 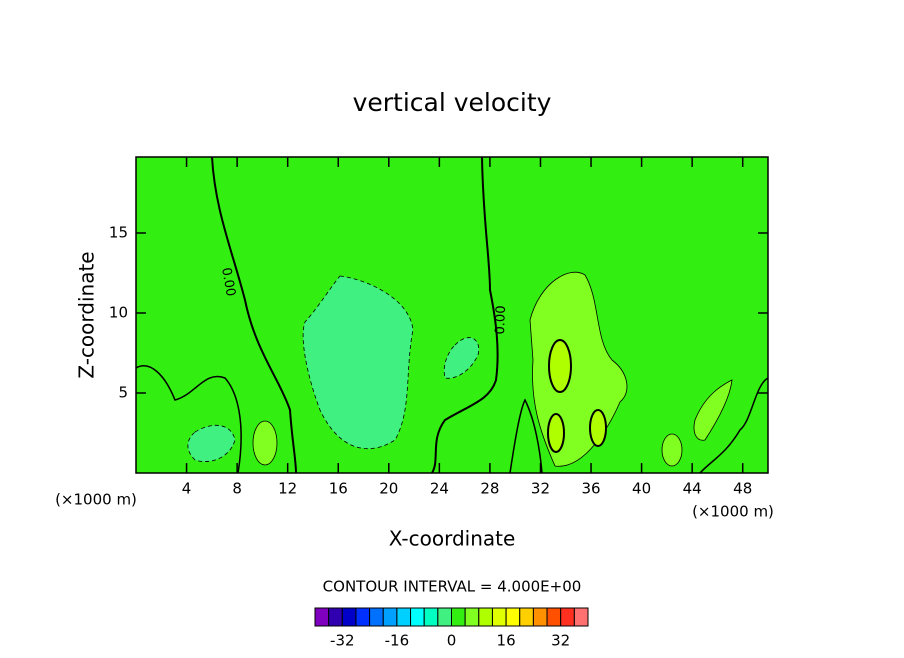 I want to click on y-axis-label: Z-coordinate, so click(x=87, y=314).